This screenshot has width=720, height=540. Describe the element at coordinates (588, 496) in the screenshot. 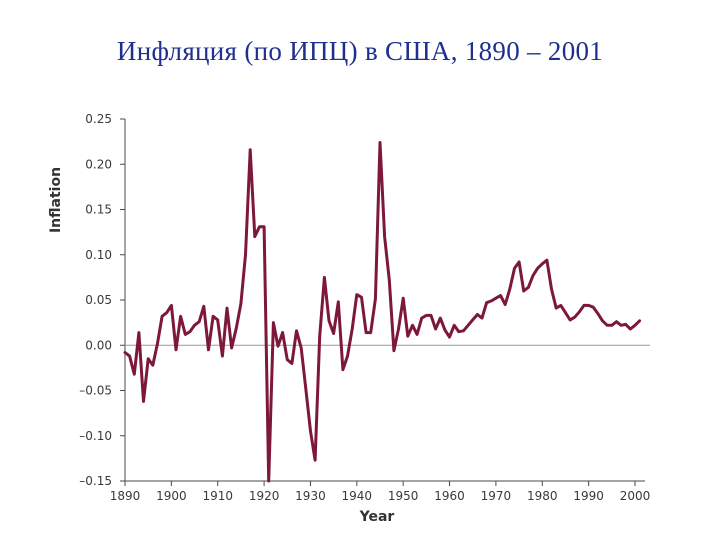

I see `x-tick-label: 1990` at that location.